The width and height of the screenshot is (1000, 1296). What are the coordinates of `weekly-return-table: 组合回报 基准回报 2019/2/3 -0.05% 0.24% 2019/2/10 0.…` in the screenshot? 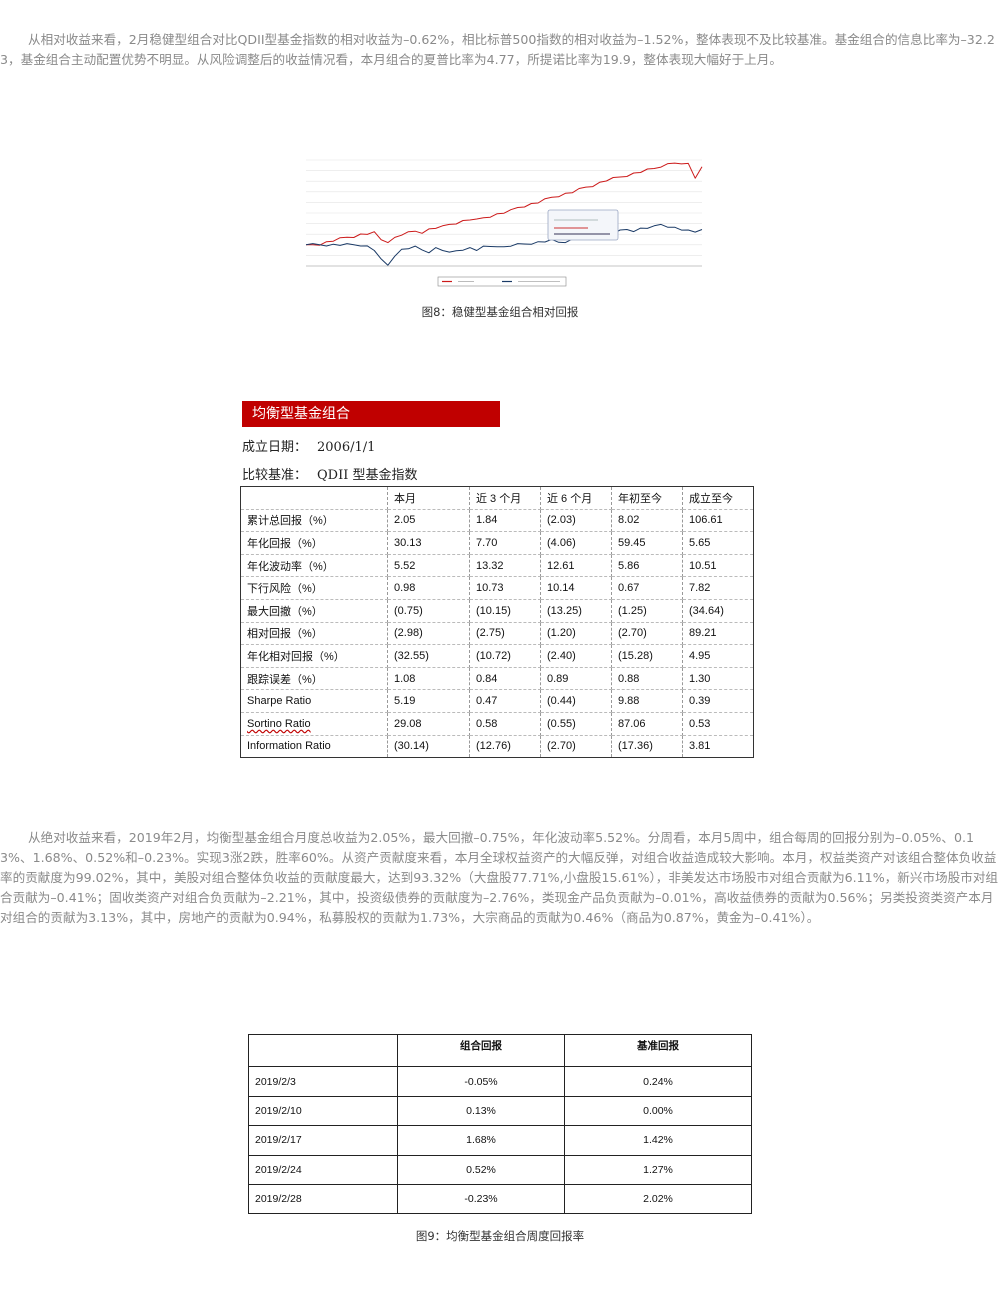 It's located at (500, 1124).